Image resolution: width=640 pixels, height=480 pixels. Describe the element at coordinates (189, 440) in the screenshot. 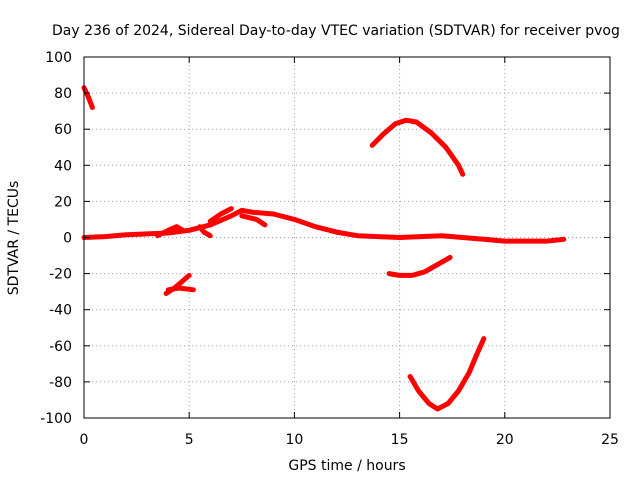

I see `x-tick-label: 5` at that location.